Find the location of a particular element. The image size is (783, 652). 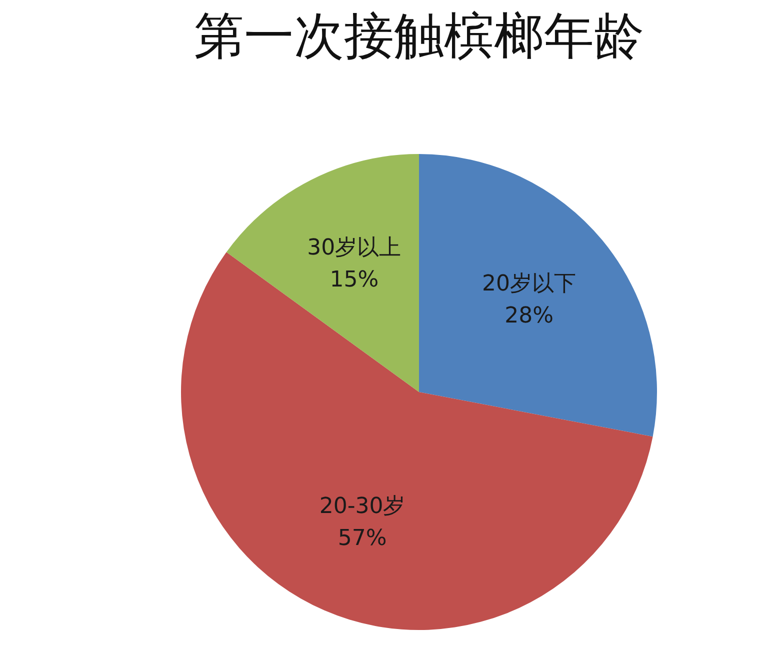

slice-label: 20-30岁 is located at coordinates (362, 506).